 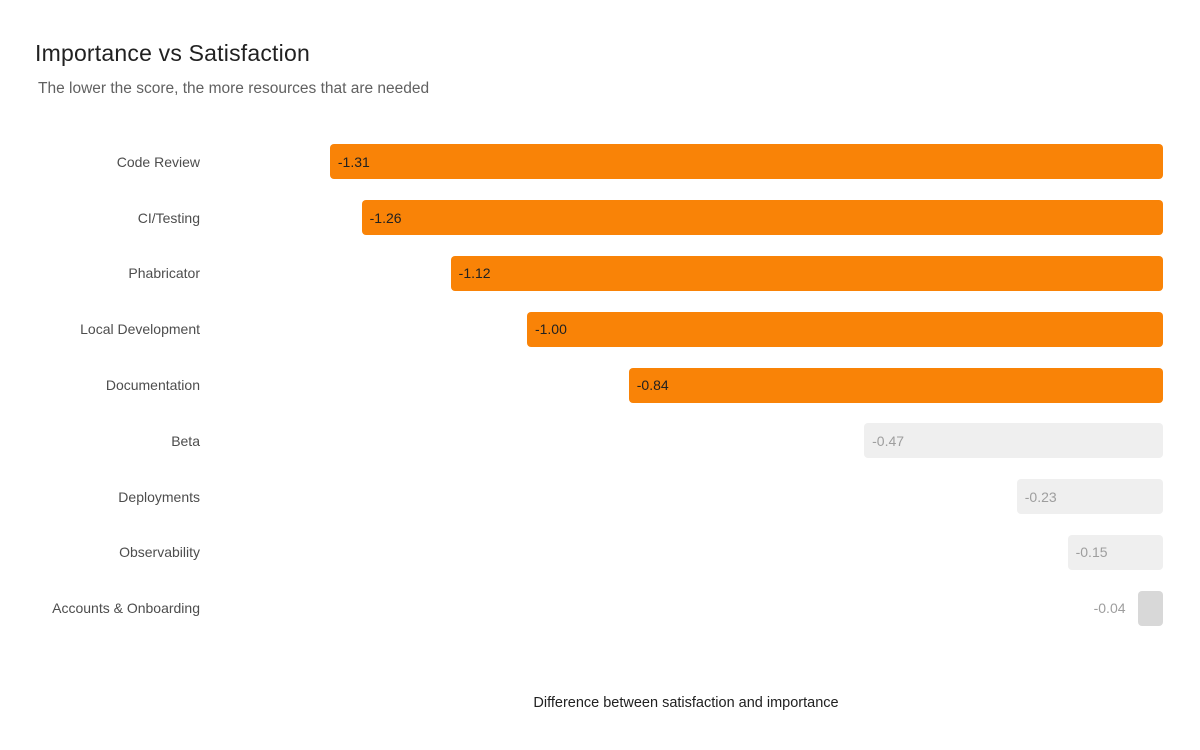 I want to click on plot-track: -0.84, so click(x=686, y=385).